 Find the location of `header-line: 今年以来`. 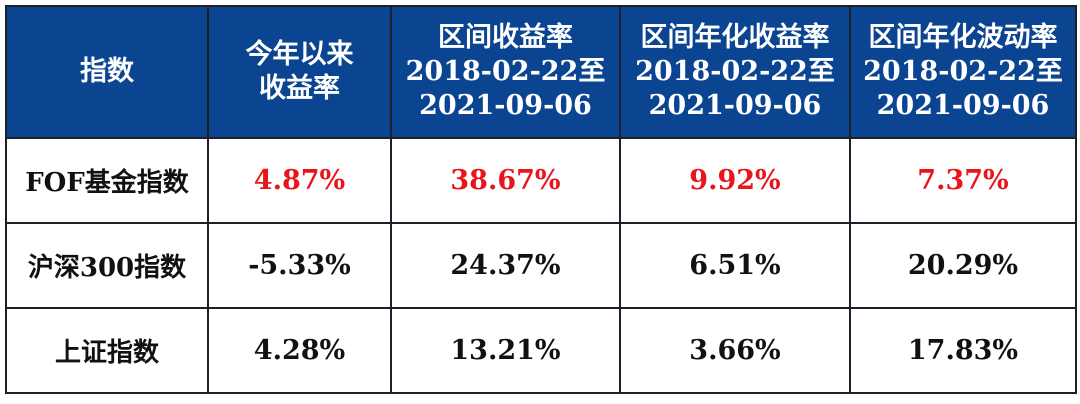

header-line: 今年以来 is located at coordinates (299, 54).